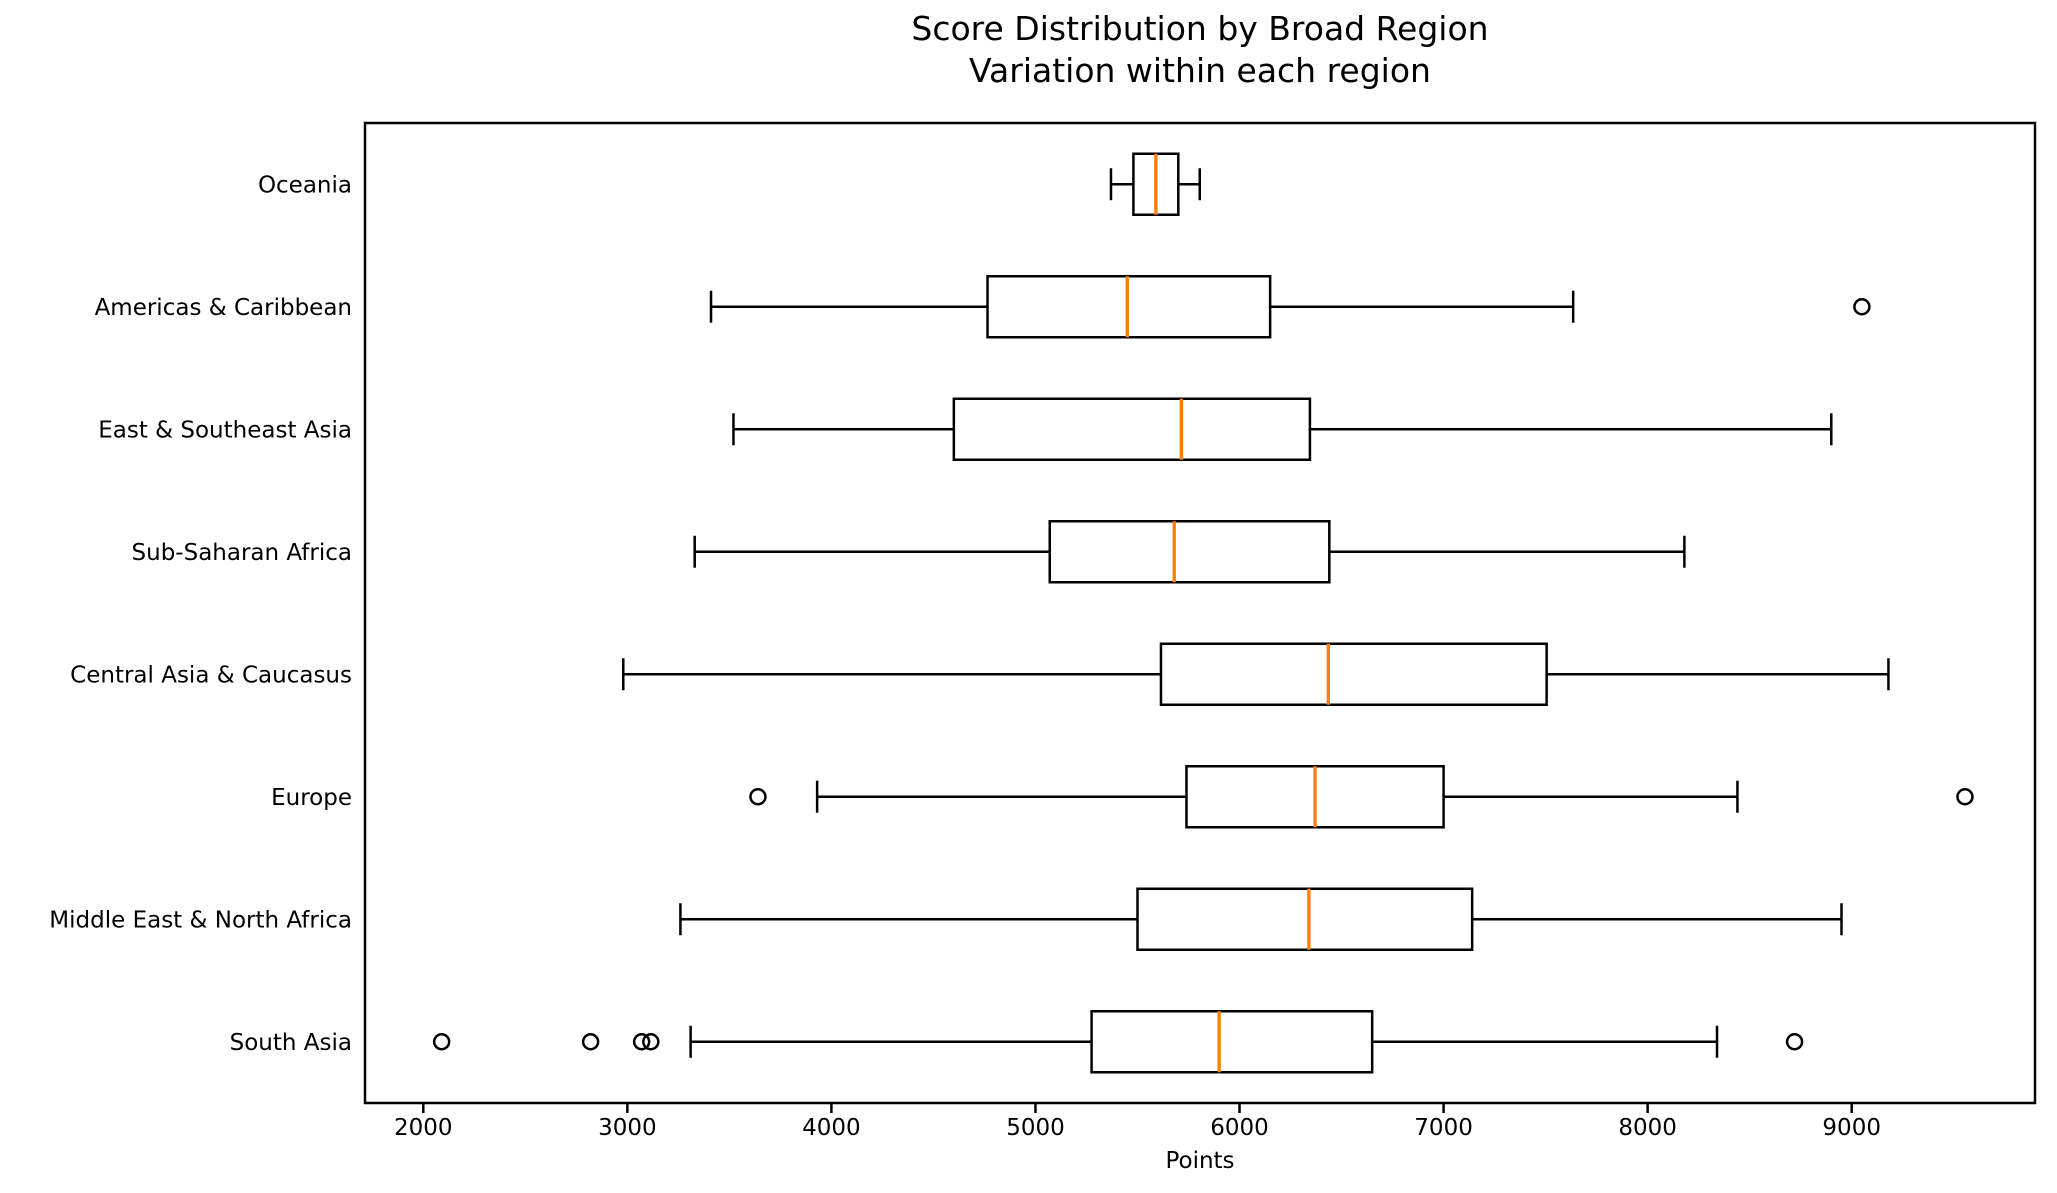 The width and height of the screenshot is (2057, 1193). Describe the element at coordinates (1851, 1128) in the screenshot. I see `x-tick-label: 9000` at that location.